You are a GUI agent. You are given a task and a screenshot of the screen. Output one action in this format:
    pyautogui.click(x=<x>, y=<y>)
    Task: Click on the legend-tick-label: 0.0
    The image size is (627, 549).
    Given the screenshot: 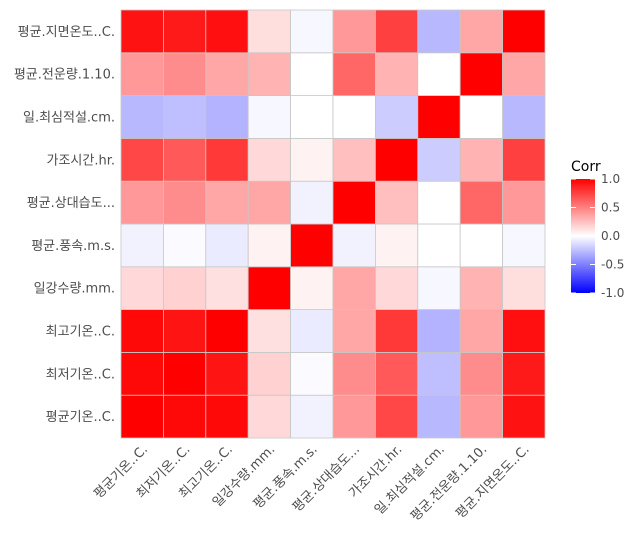 What is the action you would take?
    pyautogui.click(x=610, y=236)
    